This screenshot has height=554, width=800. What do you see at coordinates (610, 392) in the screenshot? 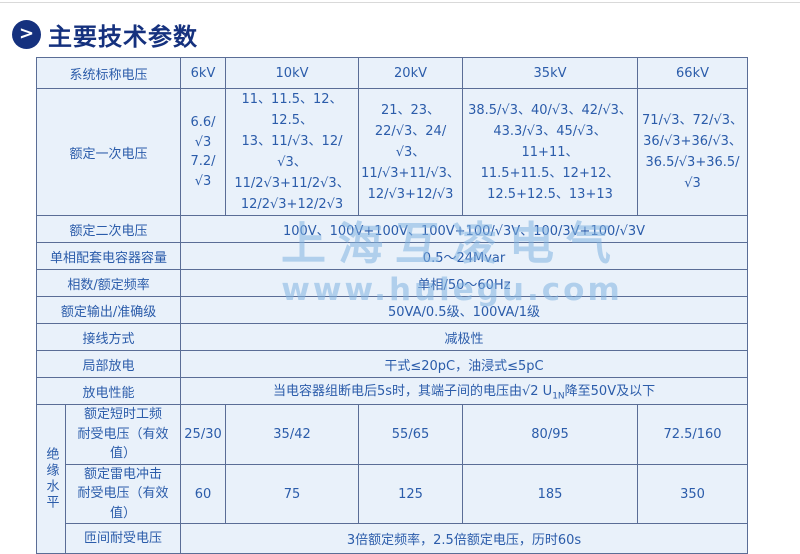
I see `discharge-text-post: 降至50V及以下` at bounding box center [610, 392].